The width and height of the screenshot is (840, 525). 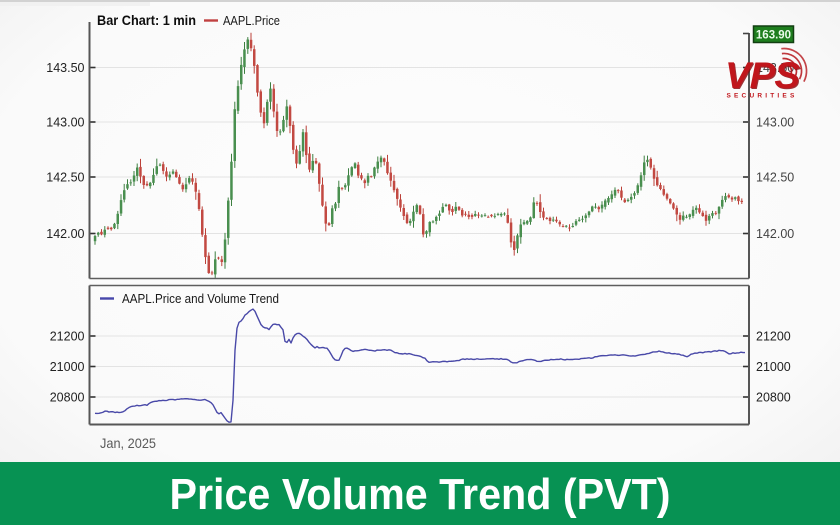 What do you see at coordinates (146, 20) in the screenshot?
I see `svg-text: Bar Chart: 1 min` at bounding box center [146, 20].